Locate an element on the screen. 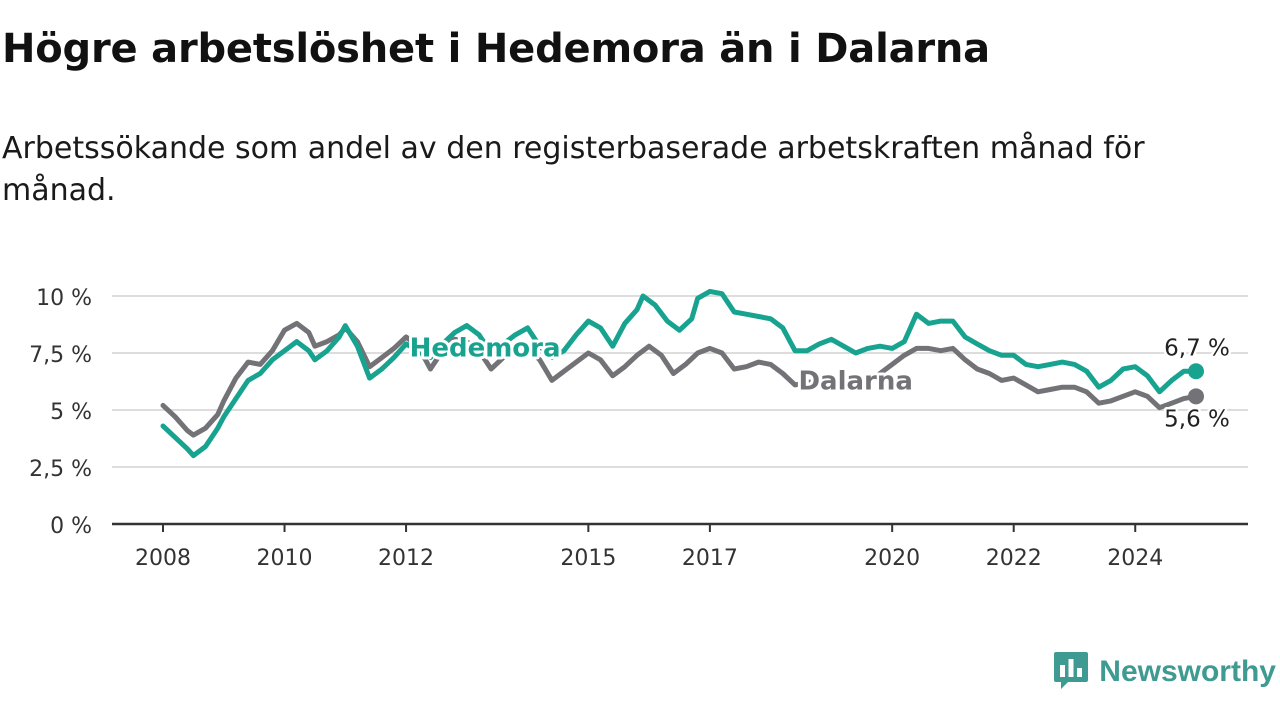  newsworthy-brand: Newsworthy is located at coordinates (1164, 672).